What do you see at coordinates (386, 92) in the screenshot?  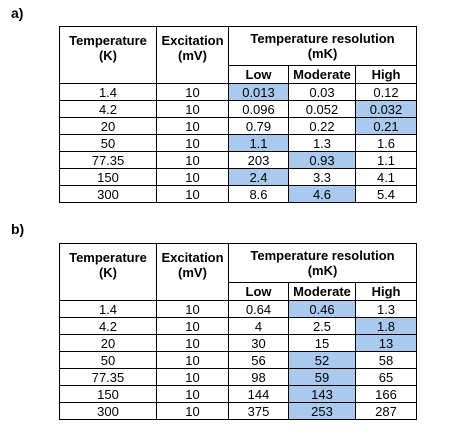 I see `high-cell: 0.12` at bounding box center [386, 92].